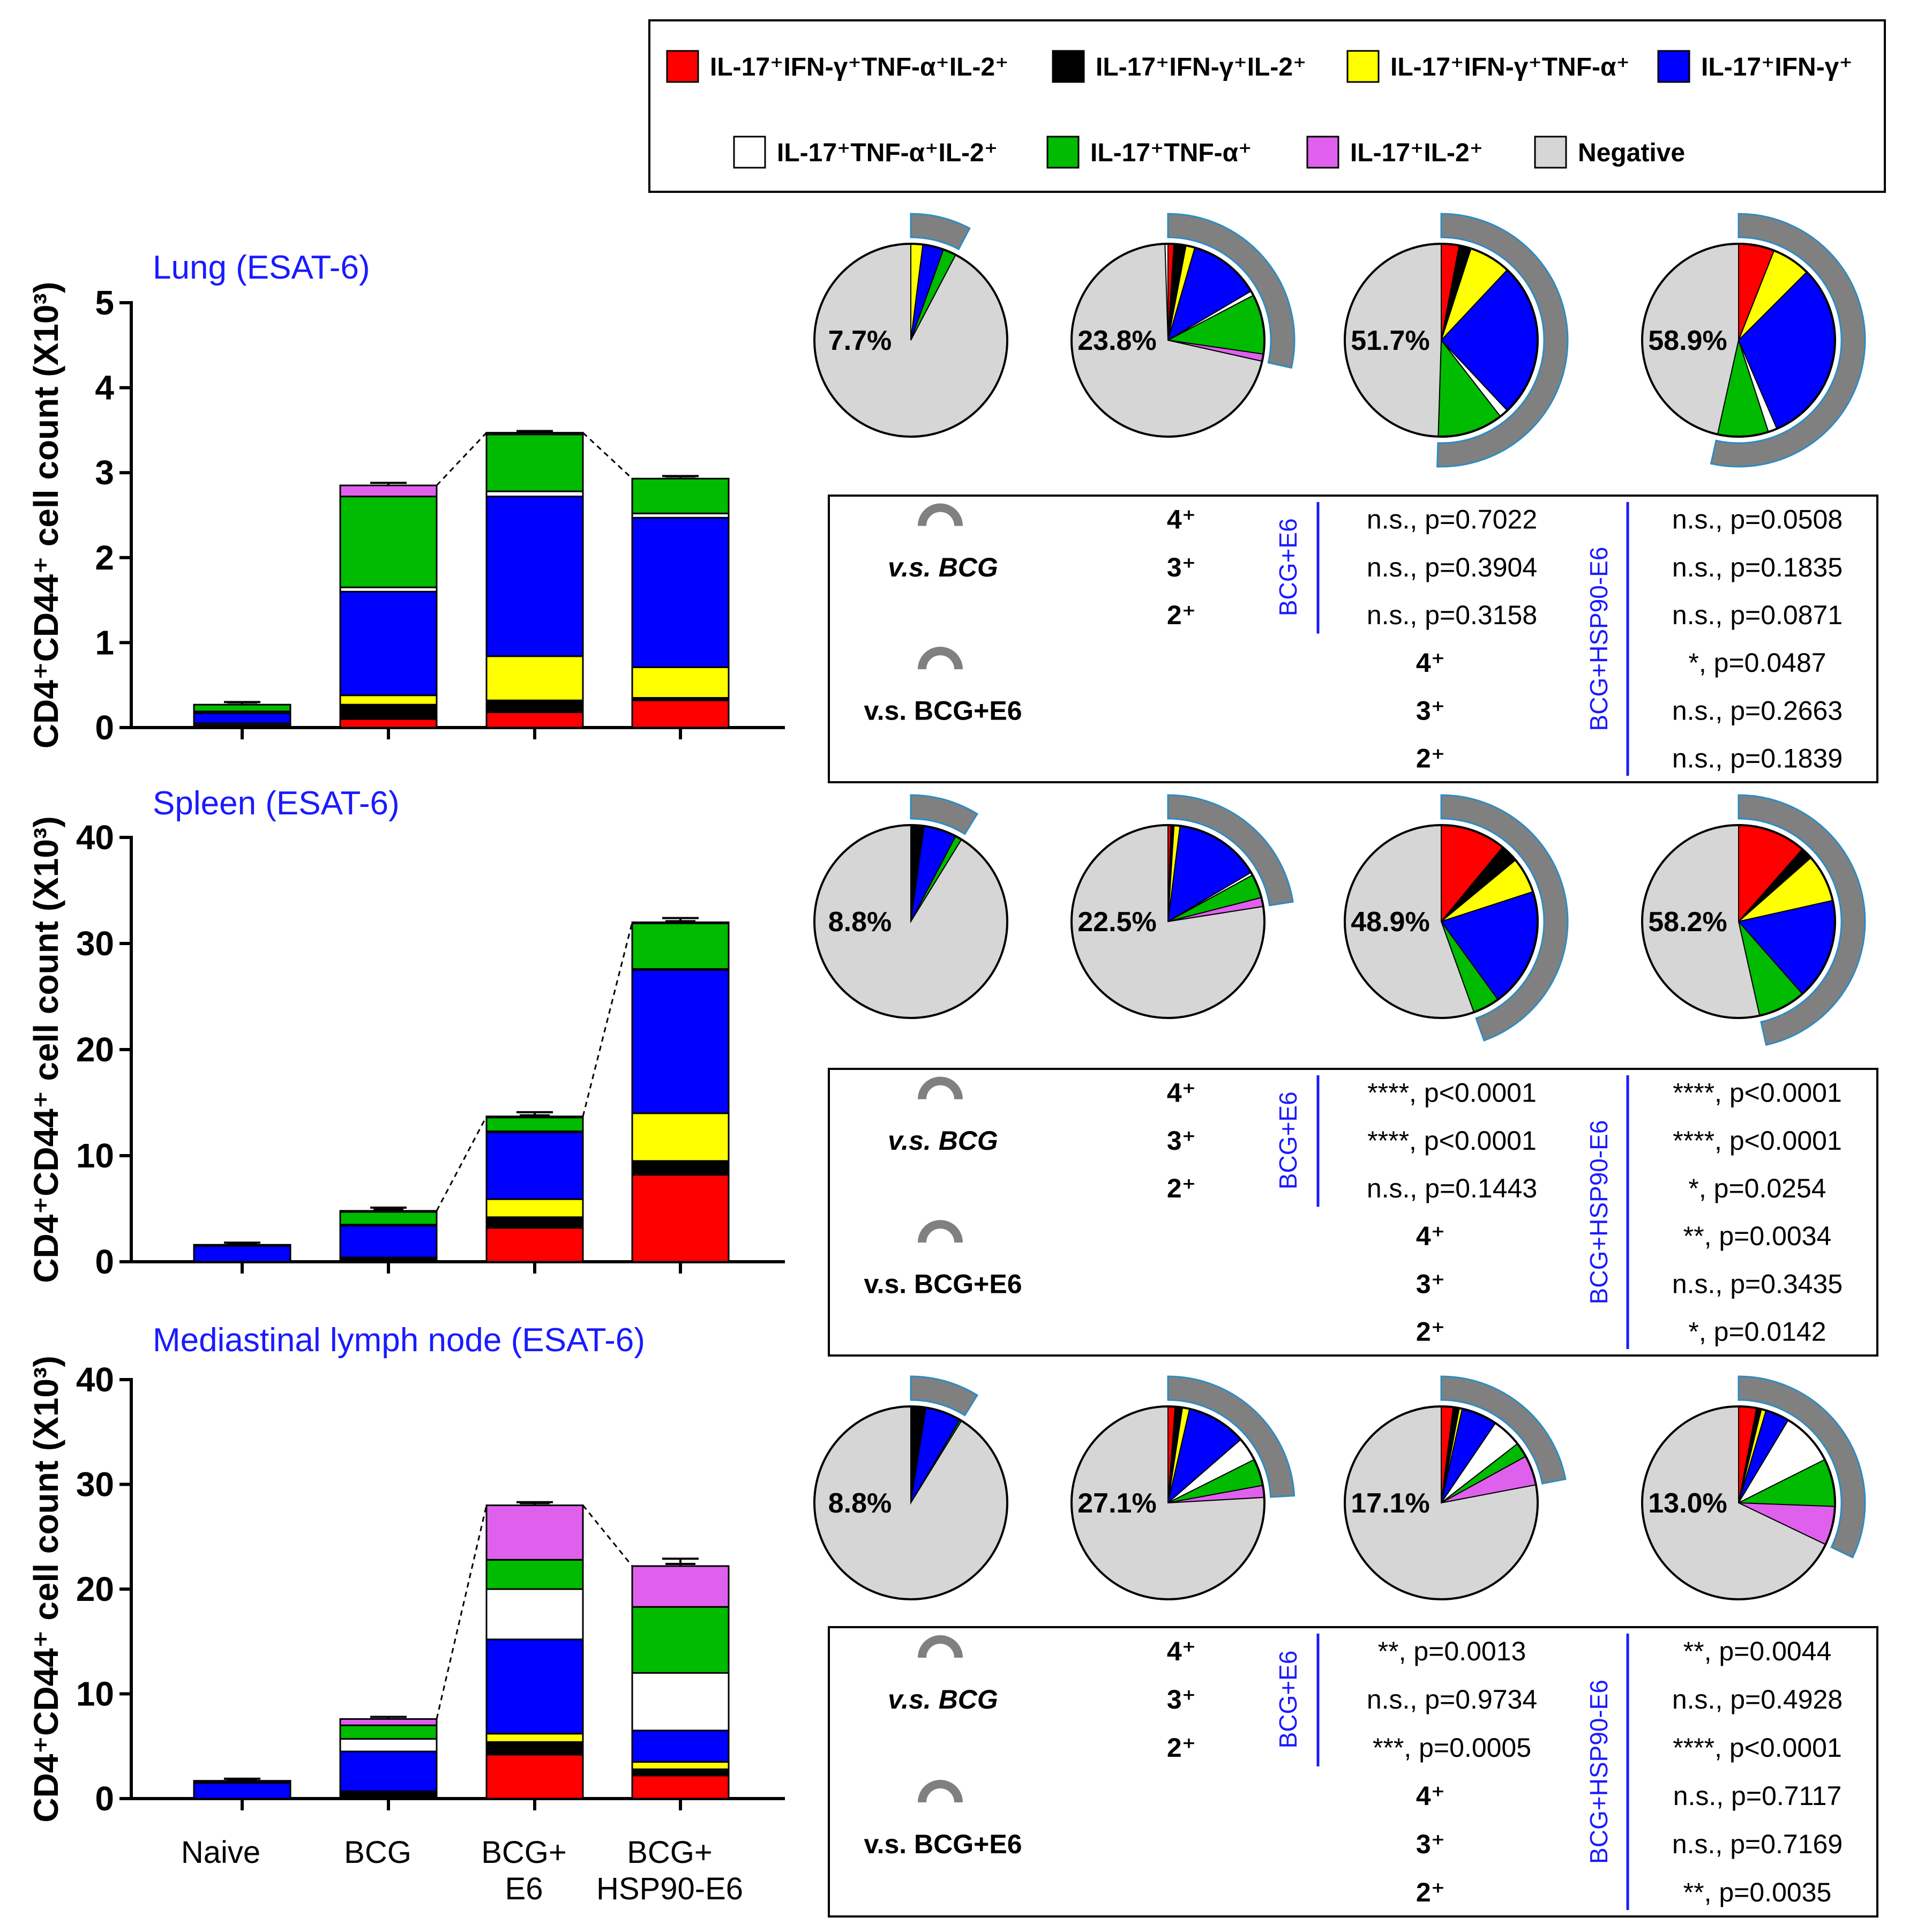 The width and height of the screenshot is (1917, 1932). I want to click on p-value: **, p=0.0044, so click(1757, 1651).